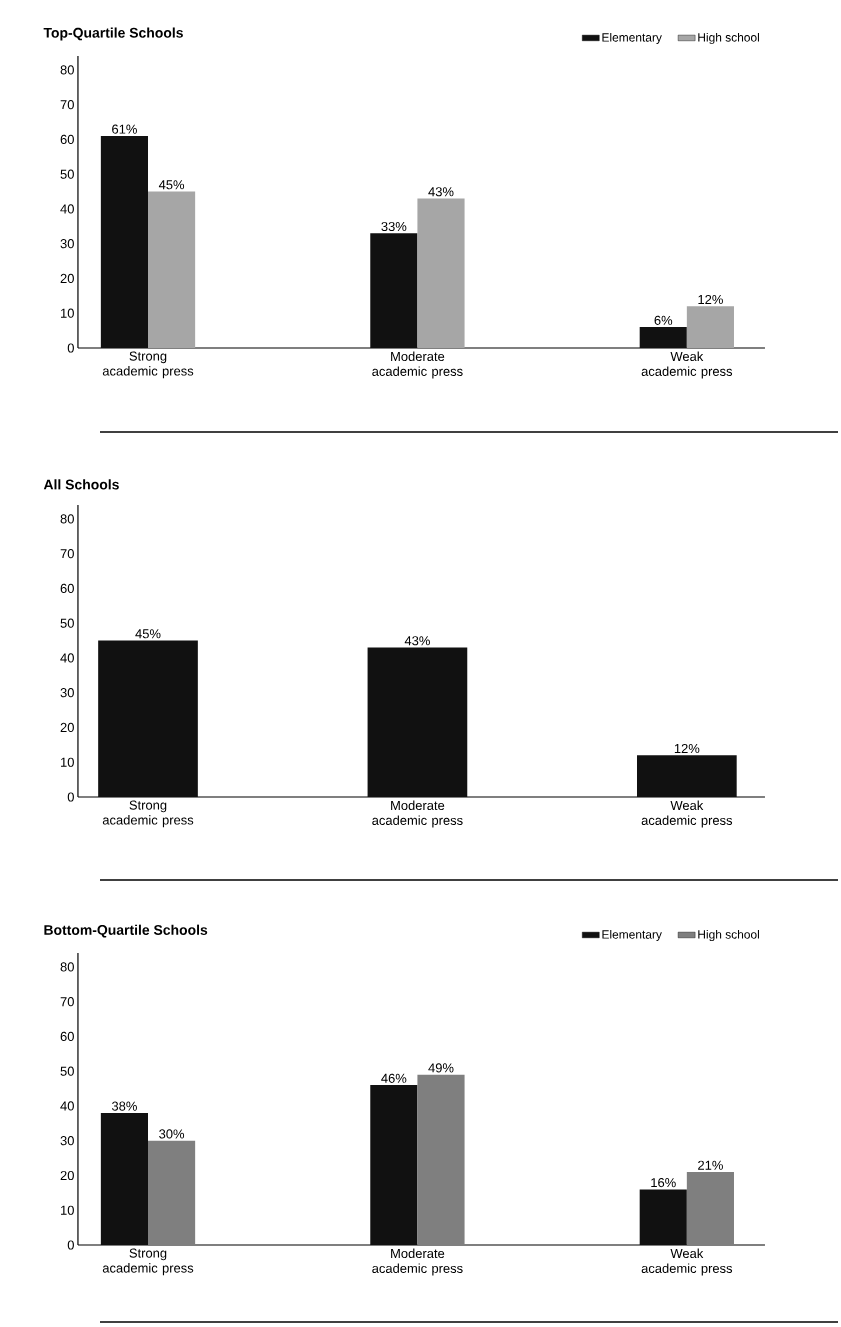 This screenshot has width=841, height=1327. I want to click on data-label: 38%, so click(124, 1106).